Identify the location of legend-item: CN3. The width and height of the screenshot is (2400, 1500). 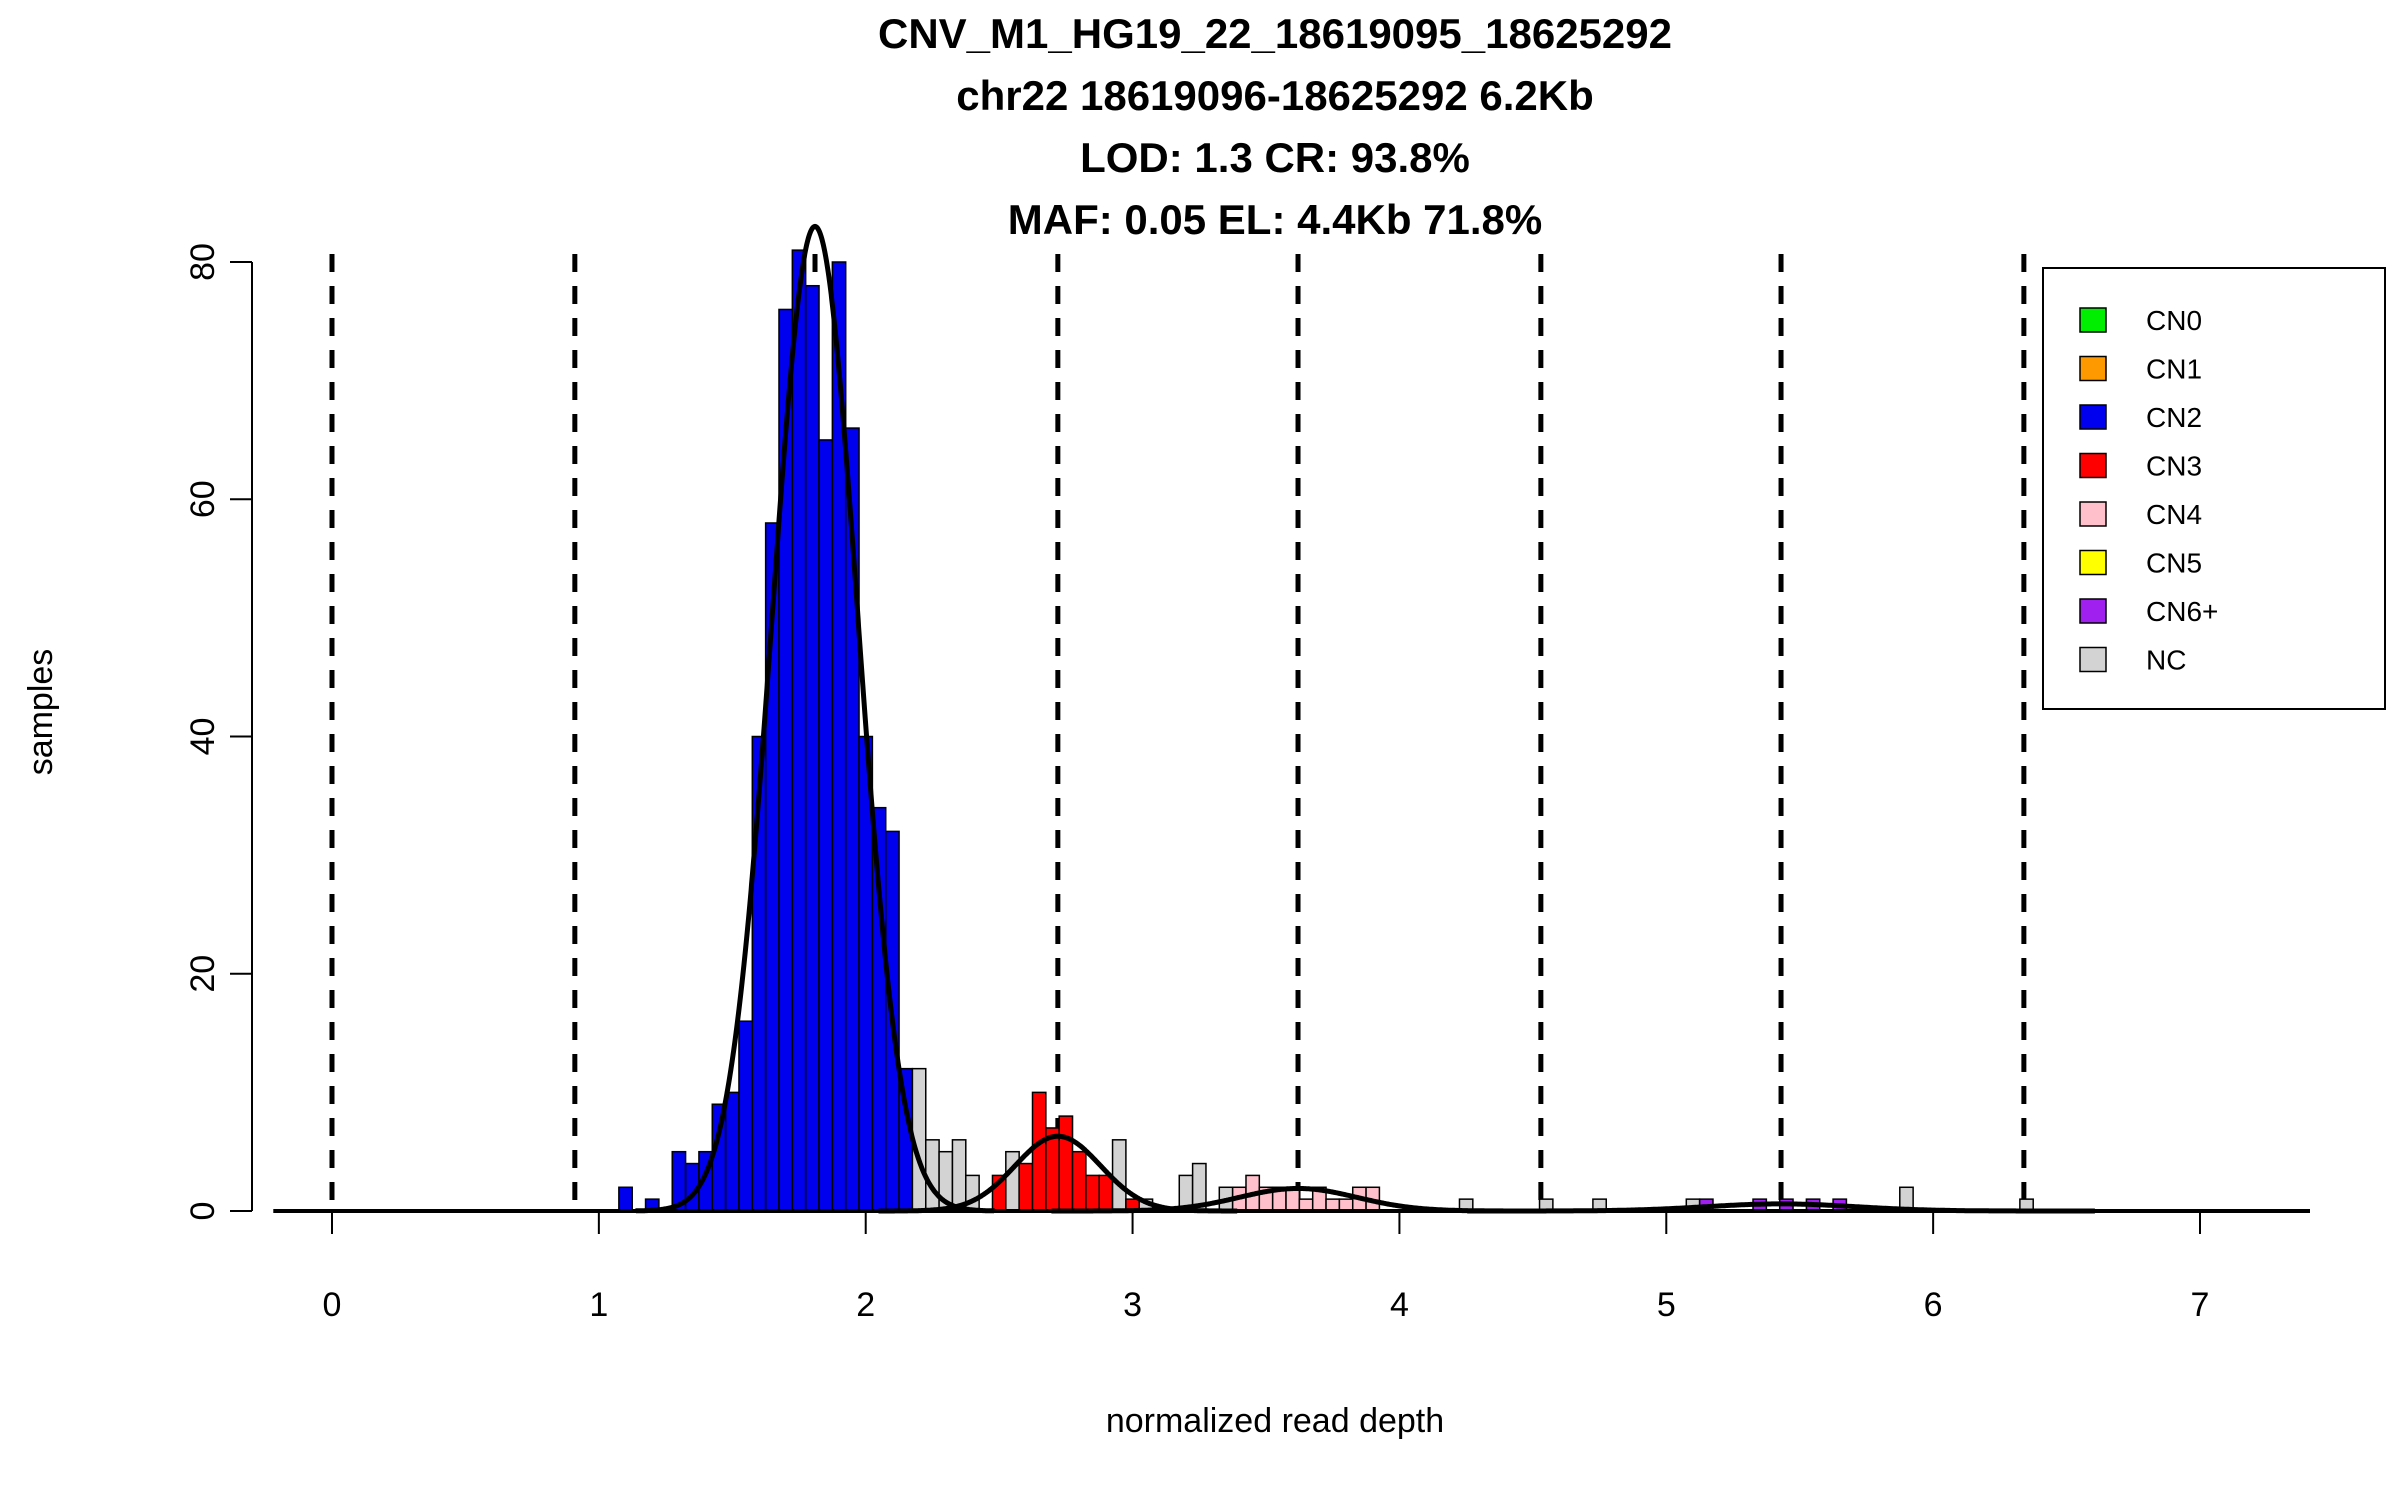
(2140, 466).